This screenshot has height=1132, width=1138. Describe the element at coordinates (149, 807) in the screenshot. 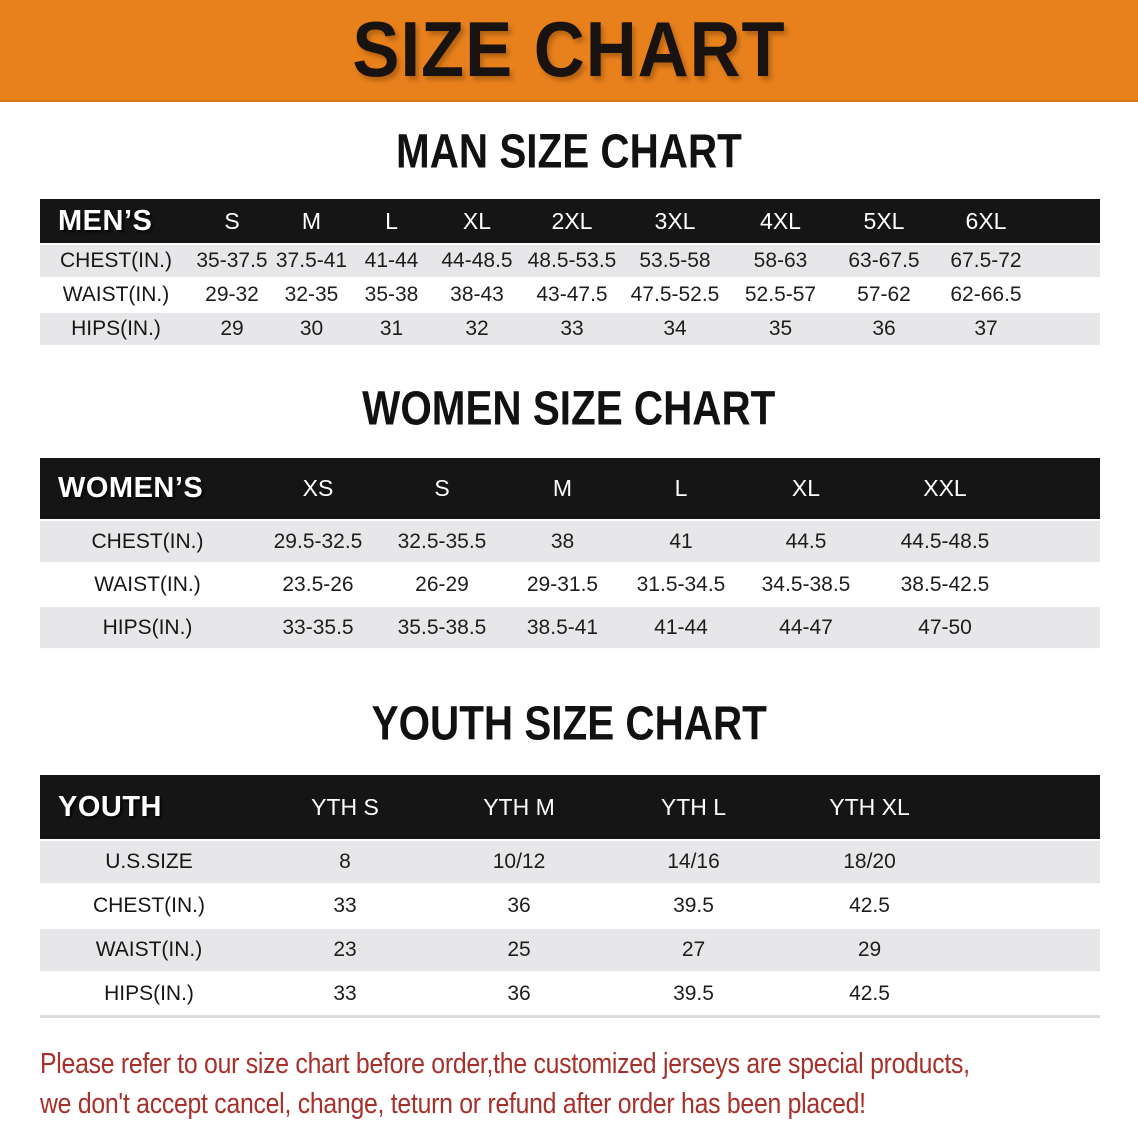

I see `table-name-cell: YOUTH` at that location.